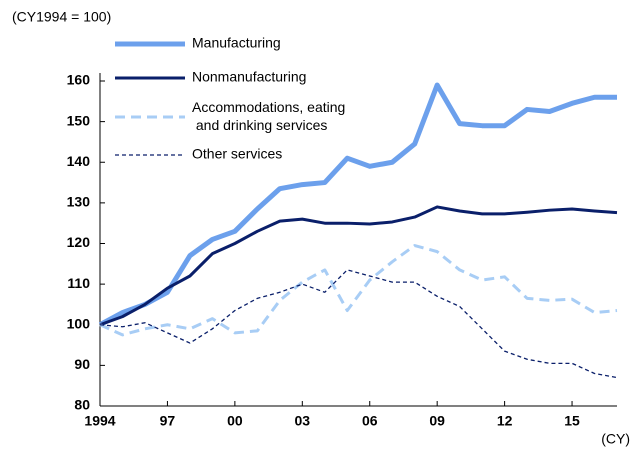 The height and width of the screenshot is (458, 641). I want to click on y-tick-label: 160, so click(79, 80).